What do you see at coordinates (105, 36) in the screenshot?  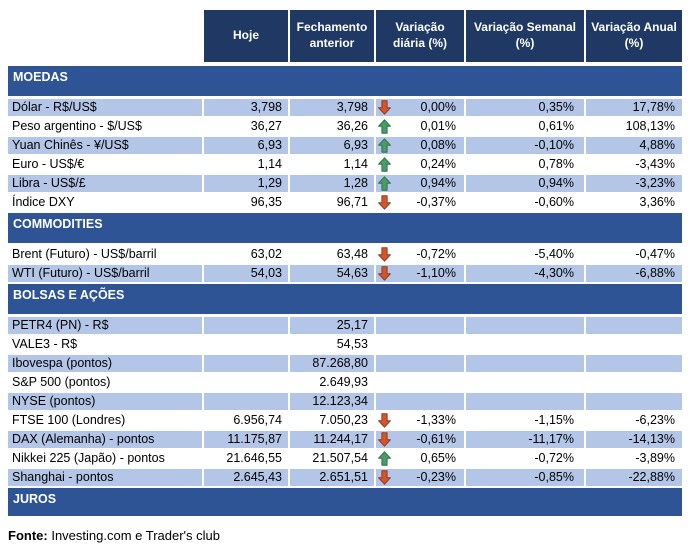 I see `corner-cell` at bounding box center [105, 36].